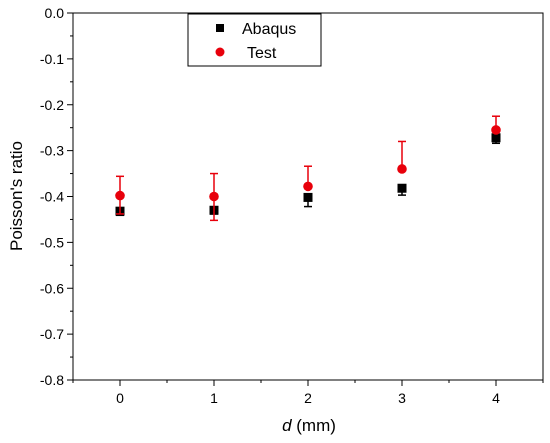 Image resolution: width=550 pixels, height=443 pixels. Describe the element at coordinates (308, 398) in the screenshot. I see `x-tick-label: 2` at that location.